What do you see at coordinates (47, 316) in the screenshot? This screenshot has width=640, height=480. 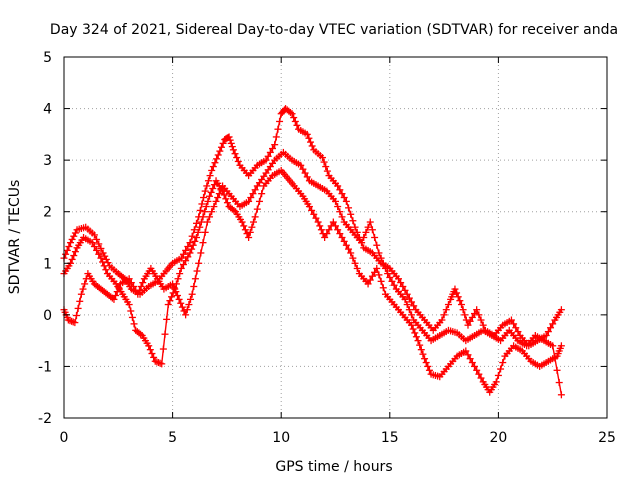 I see `y-tick-label: 0` at bounding box center [47, 316].